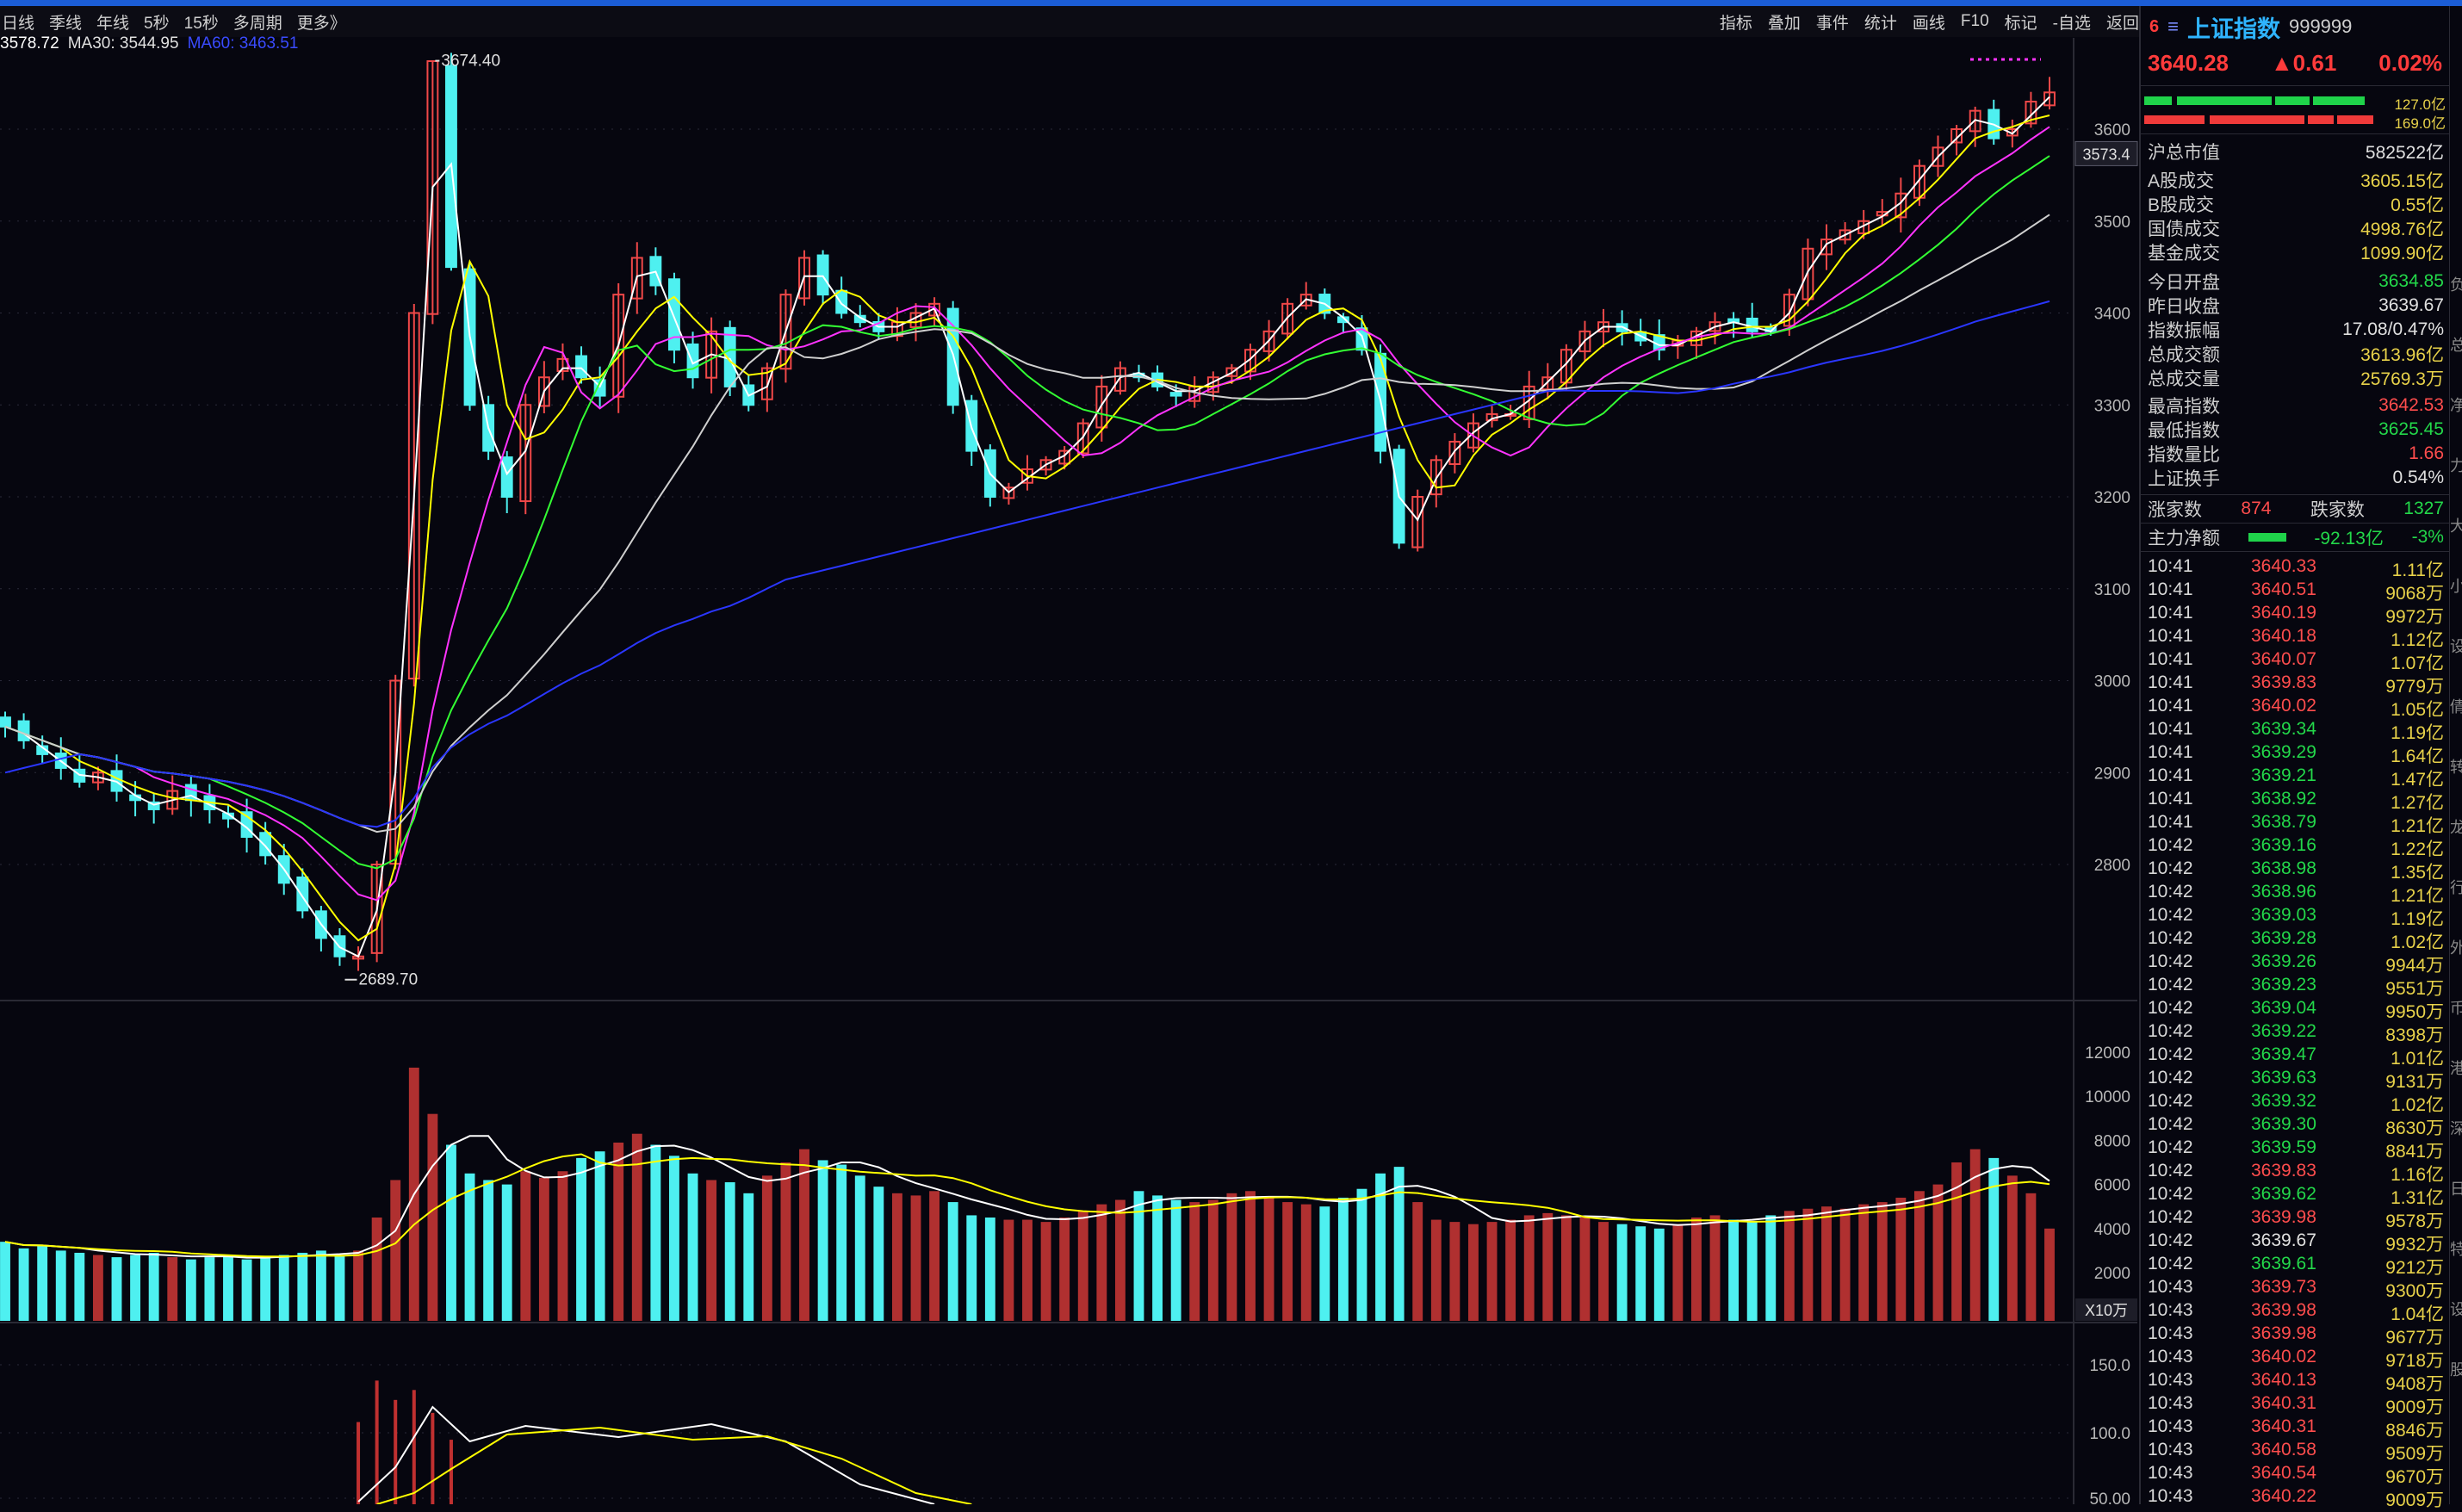 The image size is (2462, 1512). What do you see at coordinates (2184, 431) in the screenshot?
I see `stat-label: 最低指数` at bounding box center [2184, 431].